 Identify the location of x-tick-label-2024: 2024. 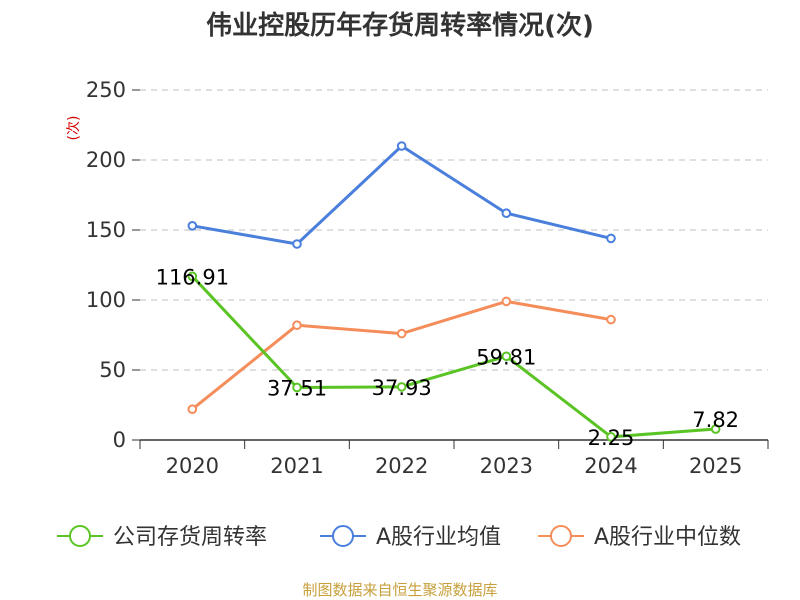
(610, 466).